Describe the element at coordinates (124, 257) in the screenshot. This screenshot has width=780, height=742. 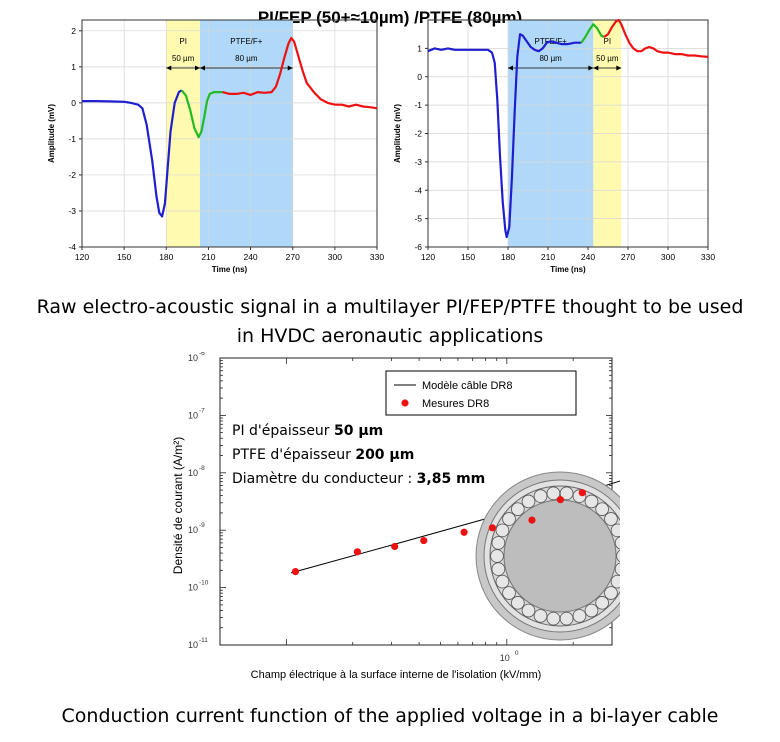
I see `x-tick-label: 150` at that location.